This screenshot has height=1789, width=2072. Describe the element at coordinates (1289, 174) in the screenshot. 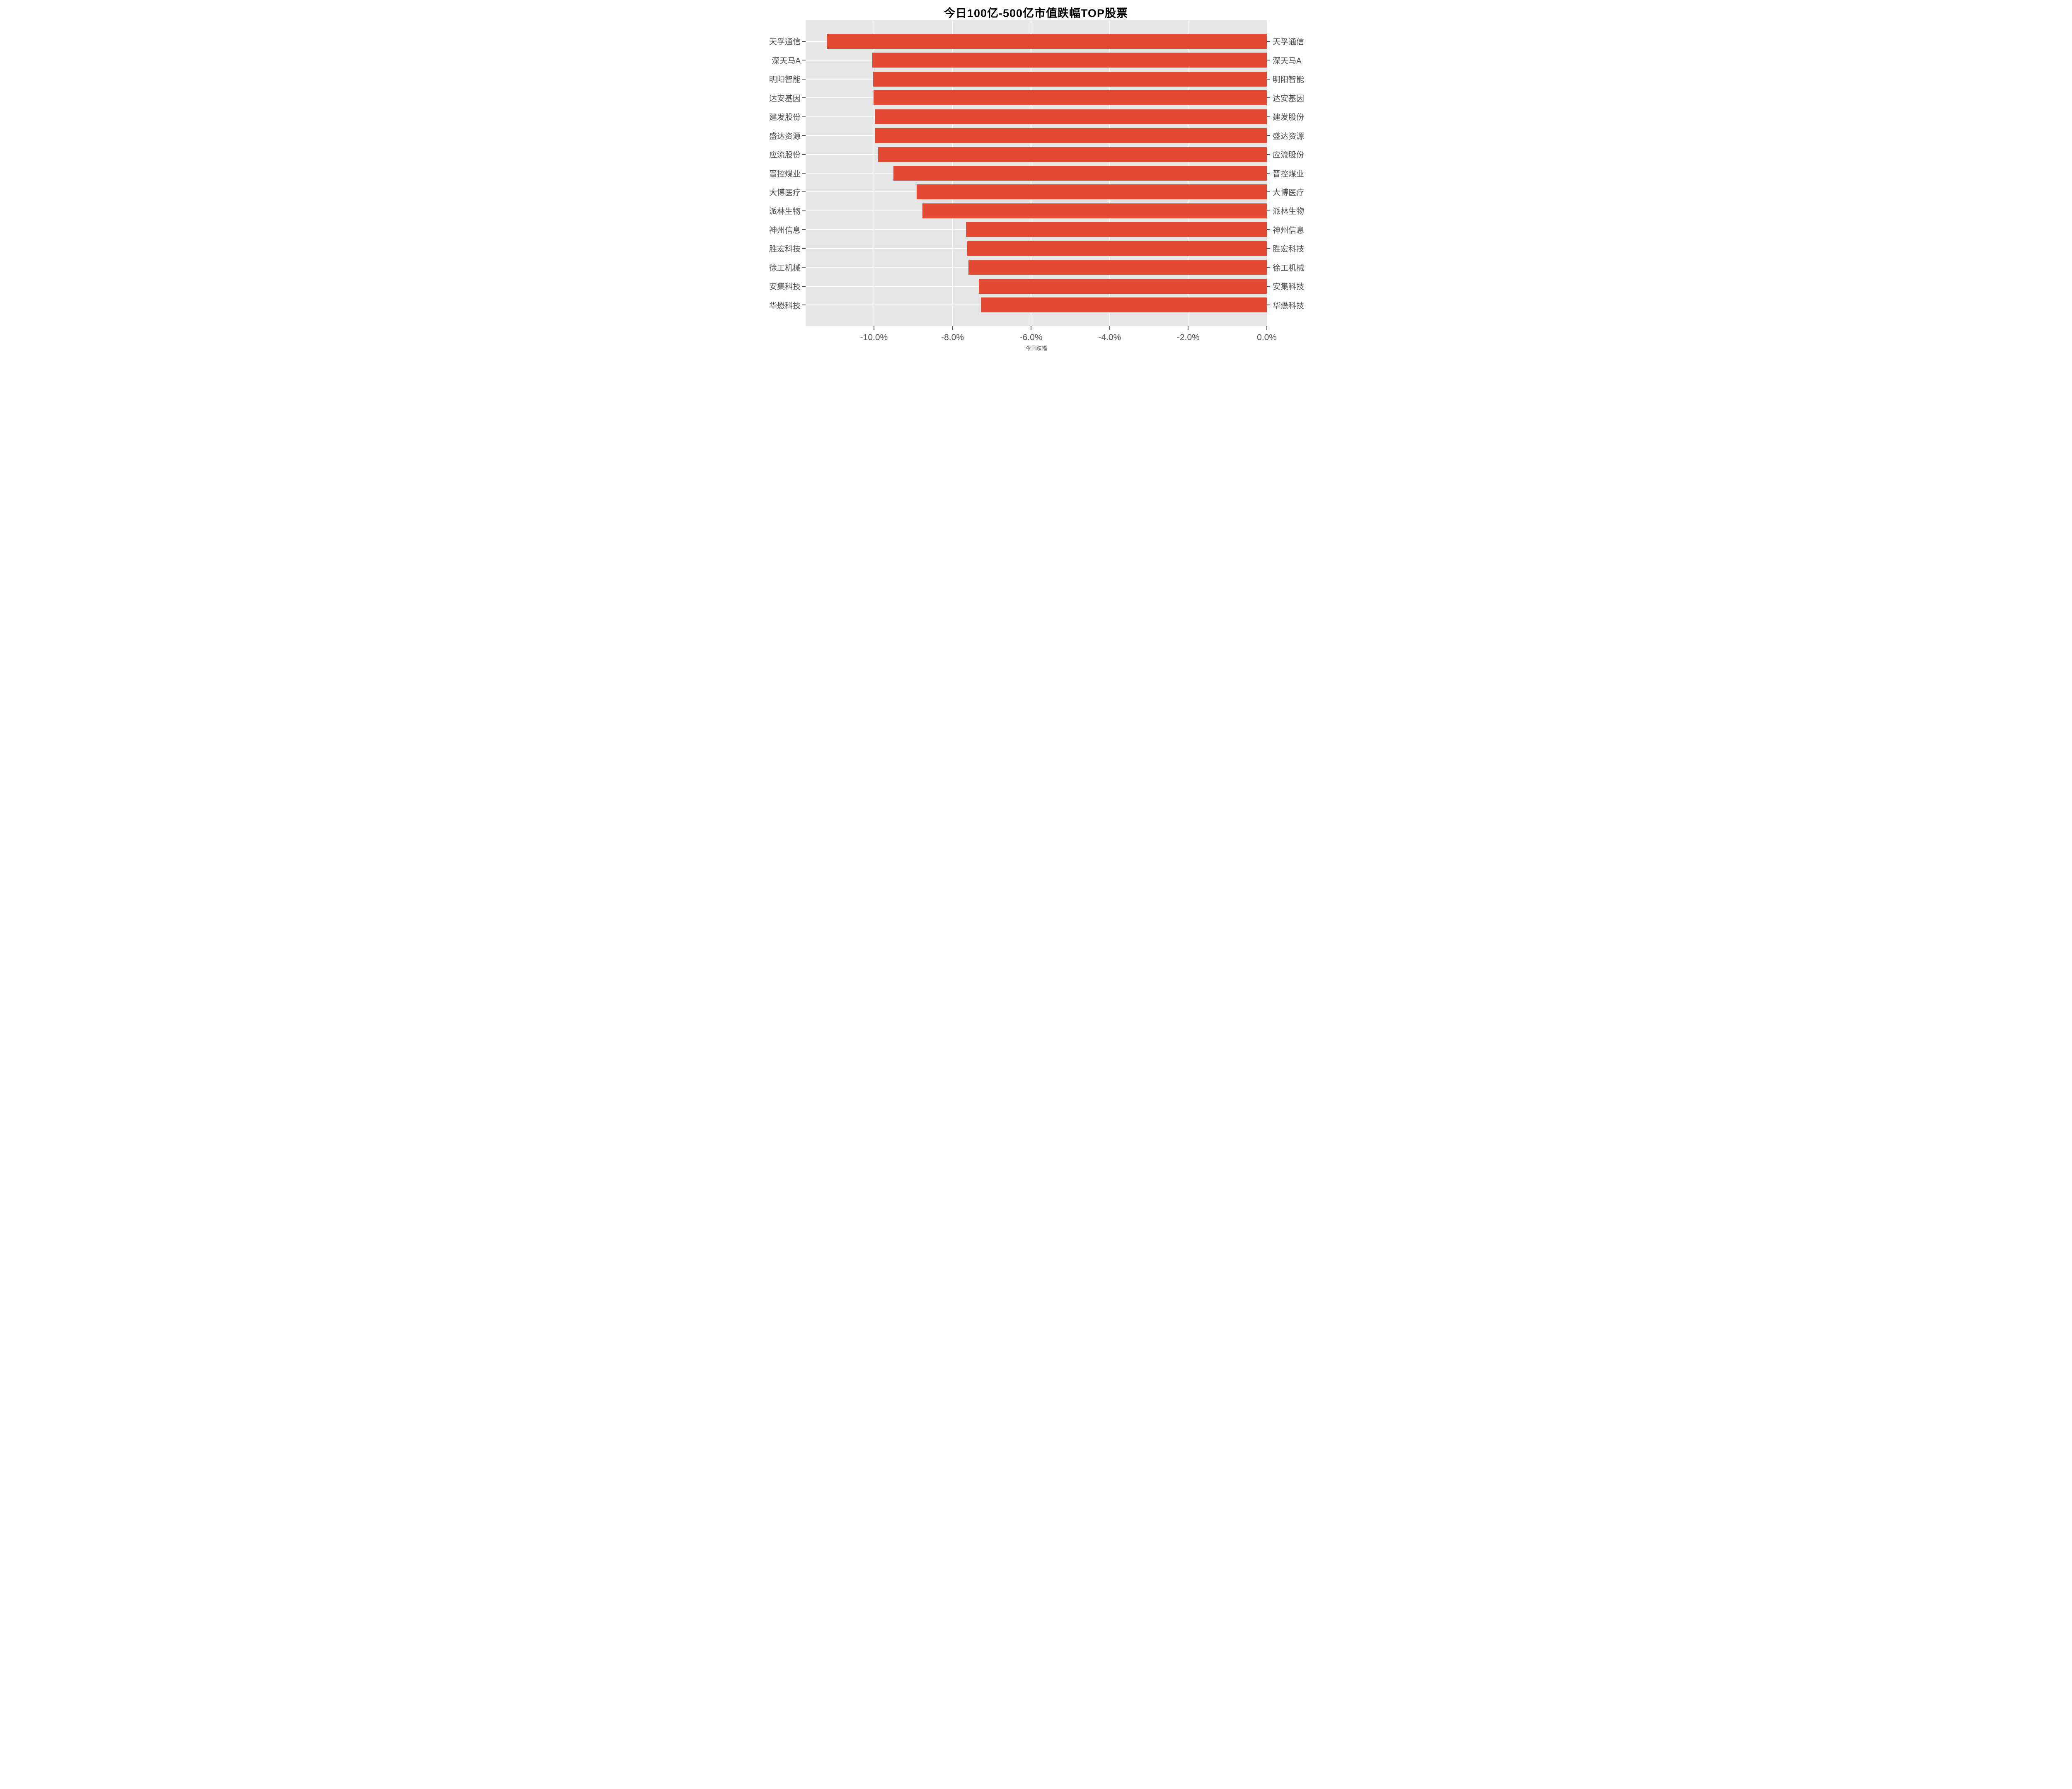

I see `category-label-right: 晋控煤业` at that location.